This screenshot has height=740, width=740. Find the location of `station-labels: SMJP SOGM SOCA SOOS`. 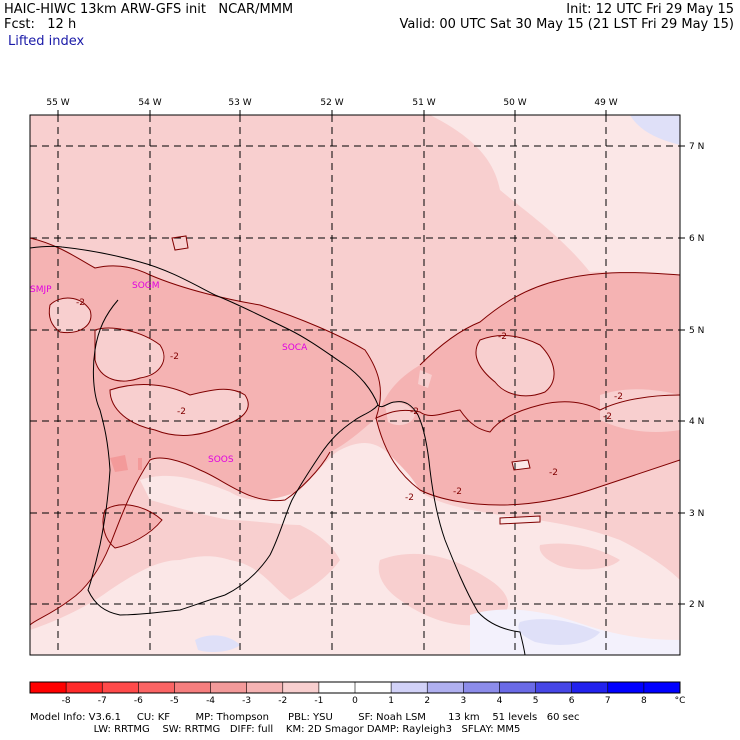

station-labels: SMJP SOGM SOCA SOOS is located at coordinates (169, 373).